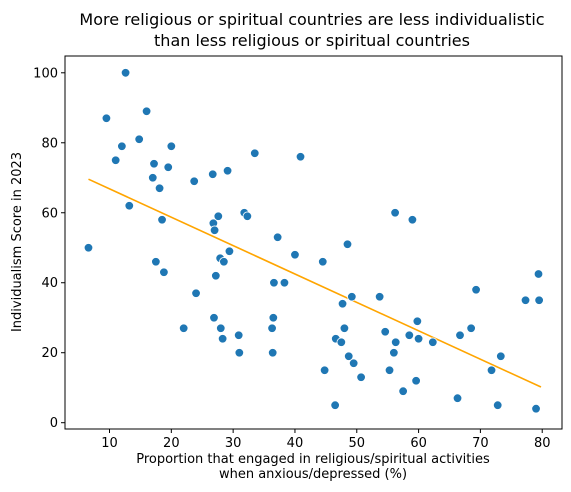  Describe the element at coordinates (480, 443) in the screenshot. I see `x-tick-label: 70` at that location.